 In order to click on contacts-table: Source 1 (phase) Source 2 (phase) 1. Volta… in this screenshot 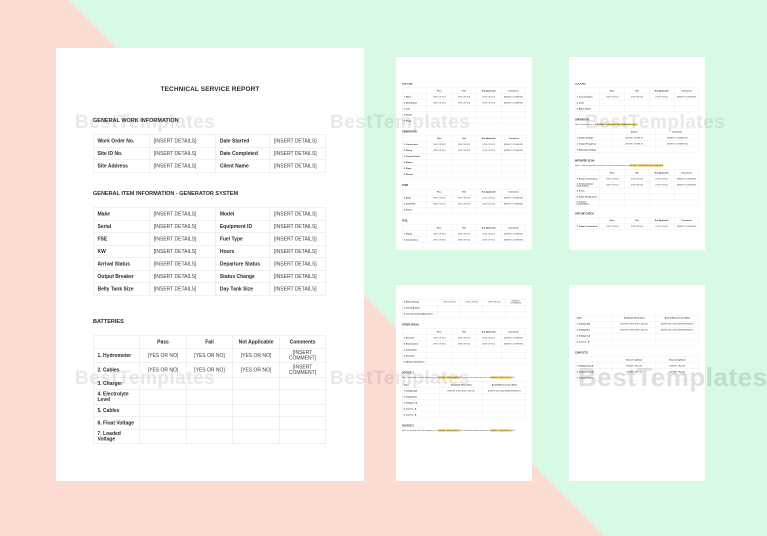, I will do `click(636, 368)`.